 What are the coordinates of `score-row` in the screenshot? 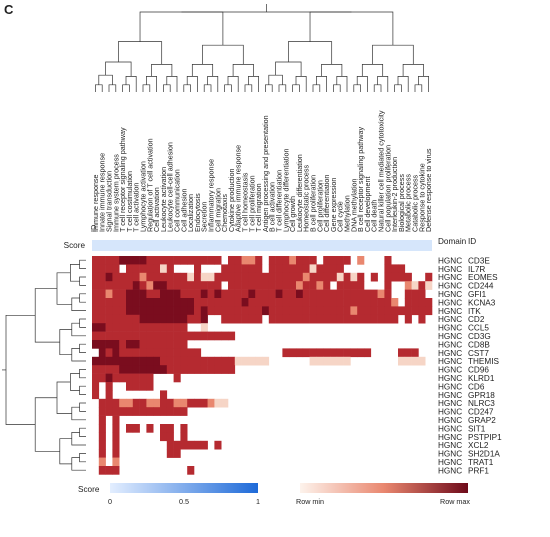 It's located at (262, 245).